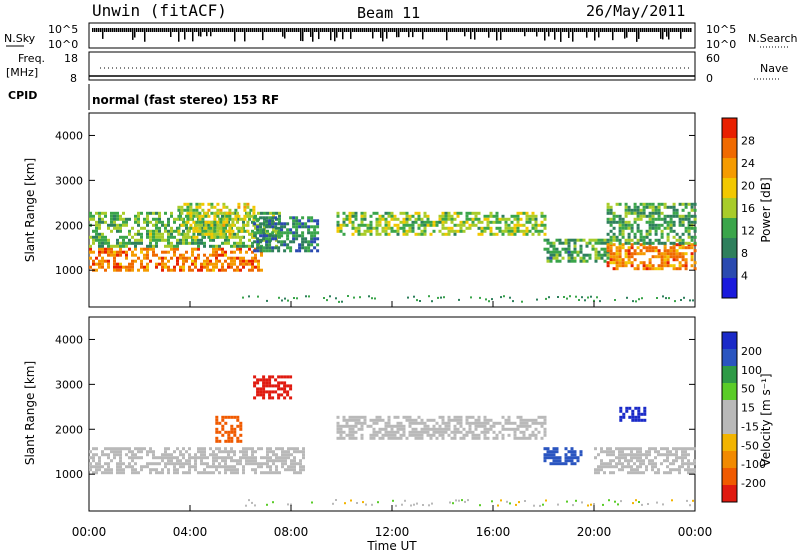 This screenshot has width=800, height=554. I want to click on cpid-text: normal (fast stereo) 153 RF, so click(185, 100).